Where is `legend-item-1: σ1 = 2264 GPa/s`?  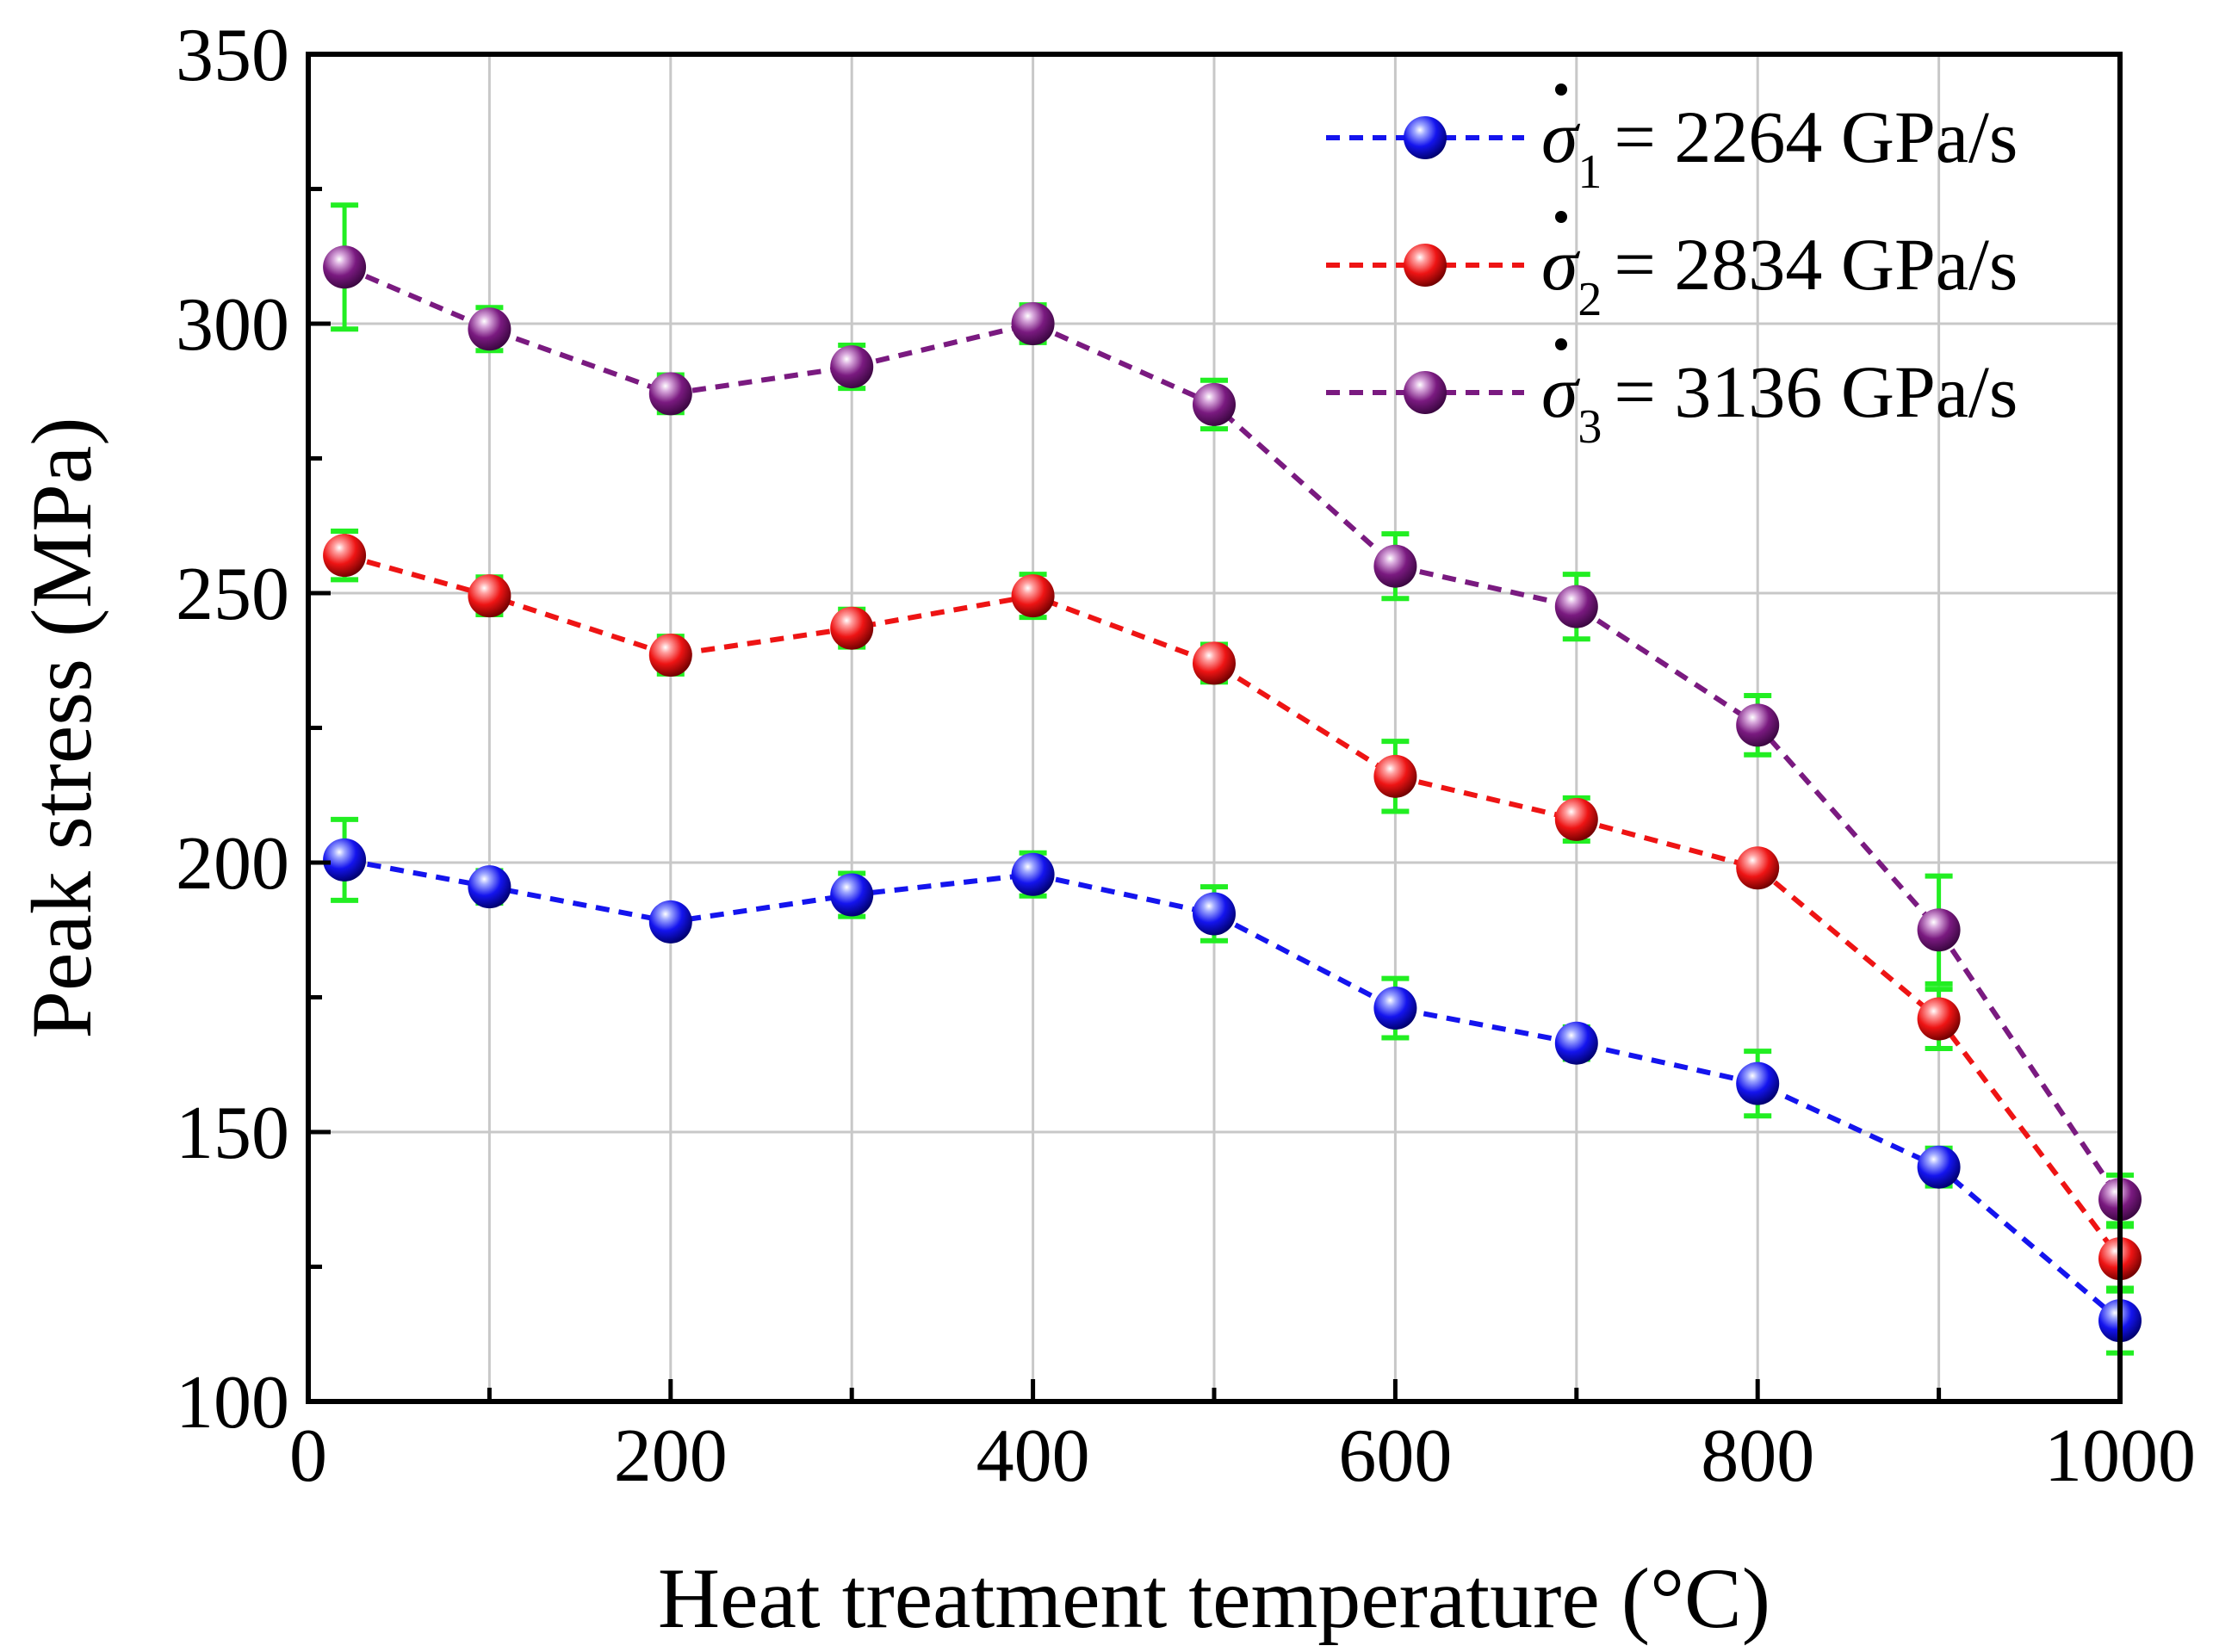 legend-item-1: σ1 = 2264 GPa/s is located at coordinates (1672, 141).